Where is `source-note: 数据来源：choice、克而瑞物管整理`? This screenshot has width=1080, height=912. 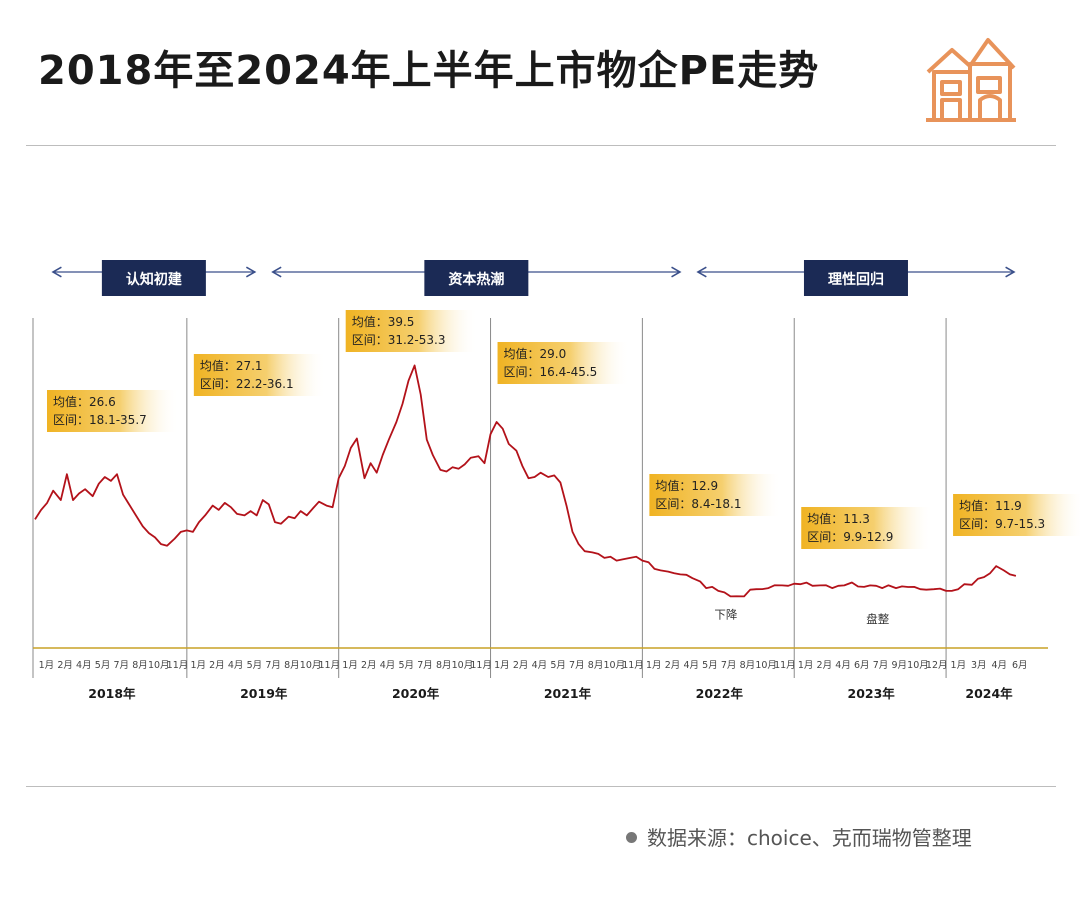
source-note: 数据来源：choice、克而瑞物管整理 is located at coordinates (799, 836).